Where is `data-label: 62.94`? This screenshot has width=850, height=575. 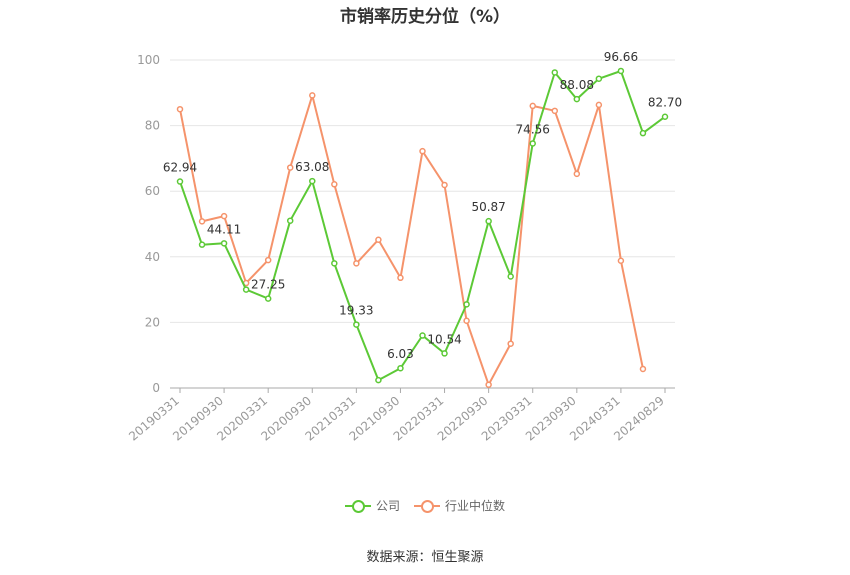
data-label: 62.94 is located at coordinates (180, 168).